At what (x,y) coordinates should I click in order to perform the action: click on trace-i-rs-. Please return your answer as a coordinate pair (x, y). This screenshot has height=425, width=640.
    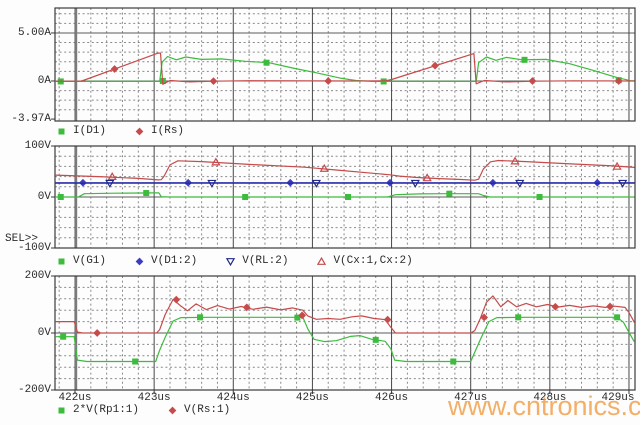
    Looking at the image, I should click on (345, 68).